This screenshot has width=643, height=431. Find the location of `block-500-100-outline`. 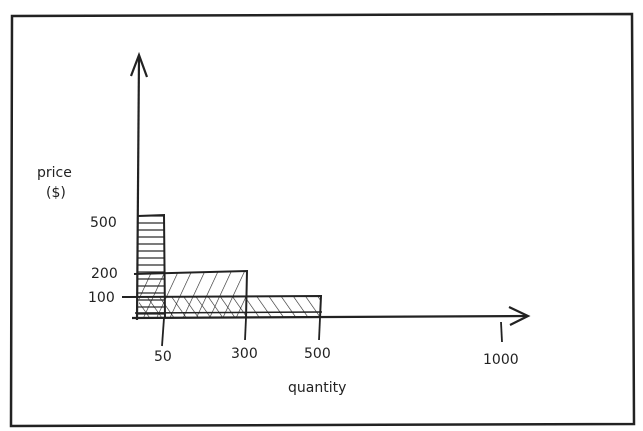

block-500-100-outline is located at coordinates (222, 306).